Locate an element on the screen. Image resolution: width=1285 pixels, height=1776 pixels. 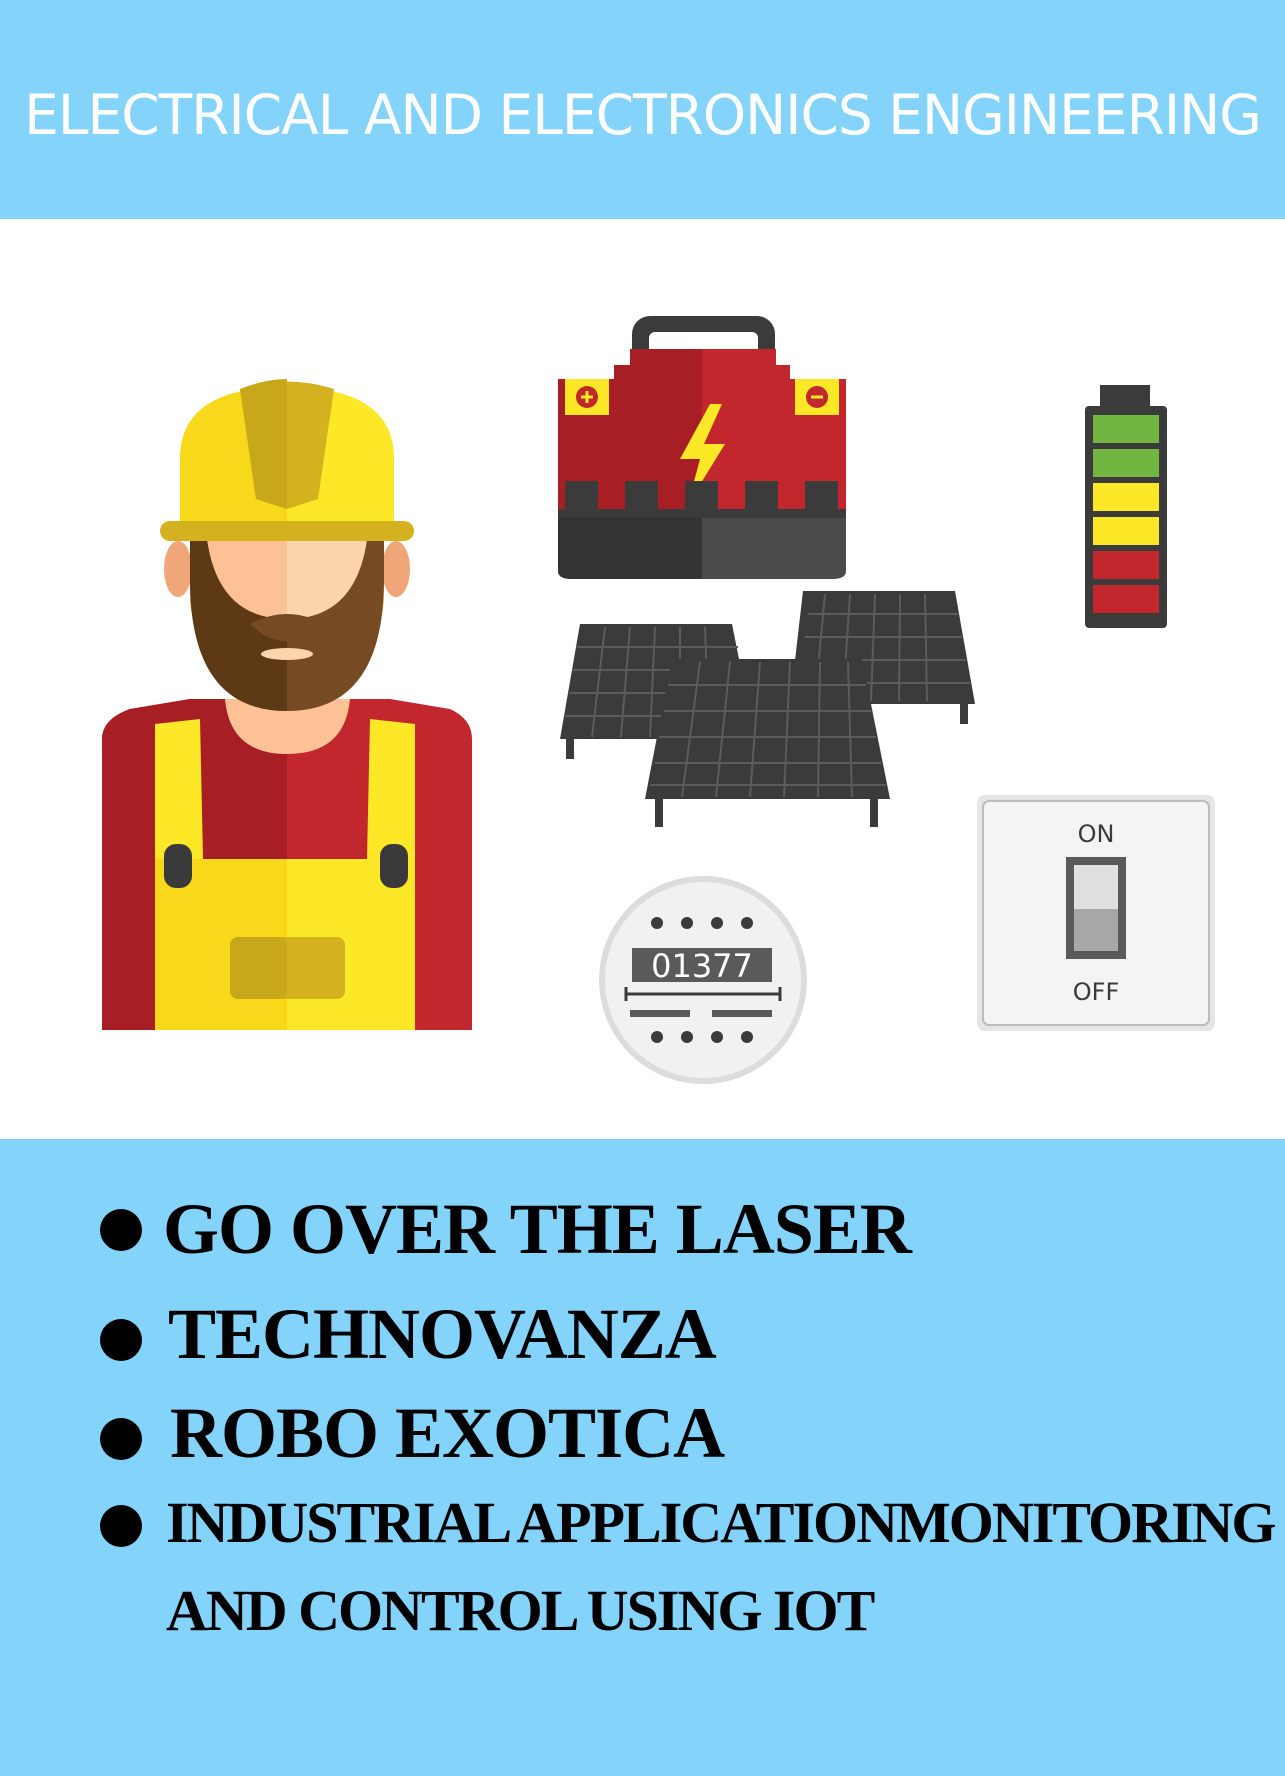
electric-meter-icon: 01377 is located at coordinates (703, 980).